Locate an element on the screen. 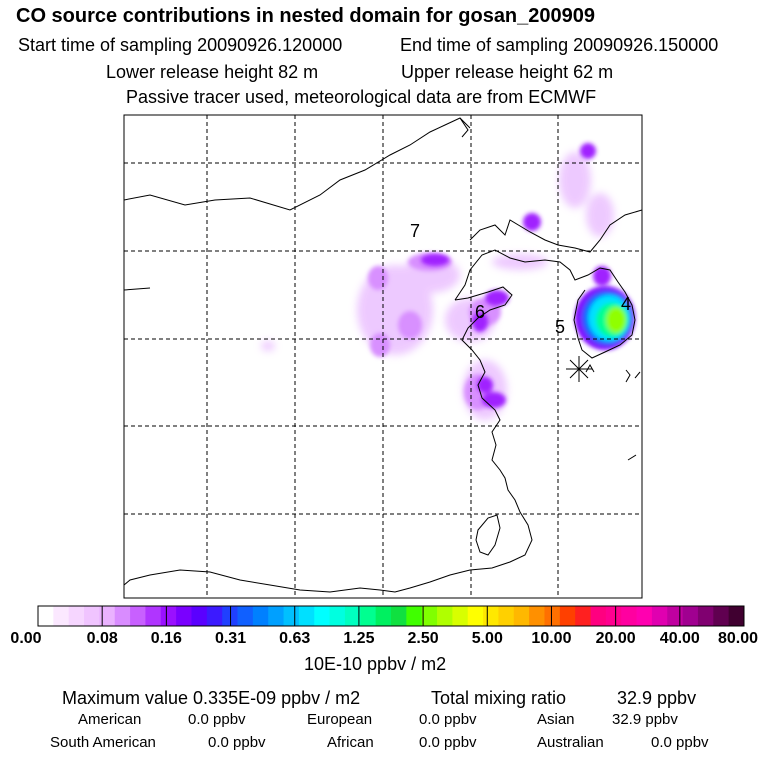 The image size is (768, 768). american-value: 0.0 ppbv is located at coordinates (217, 719).